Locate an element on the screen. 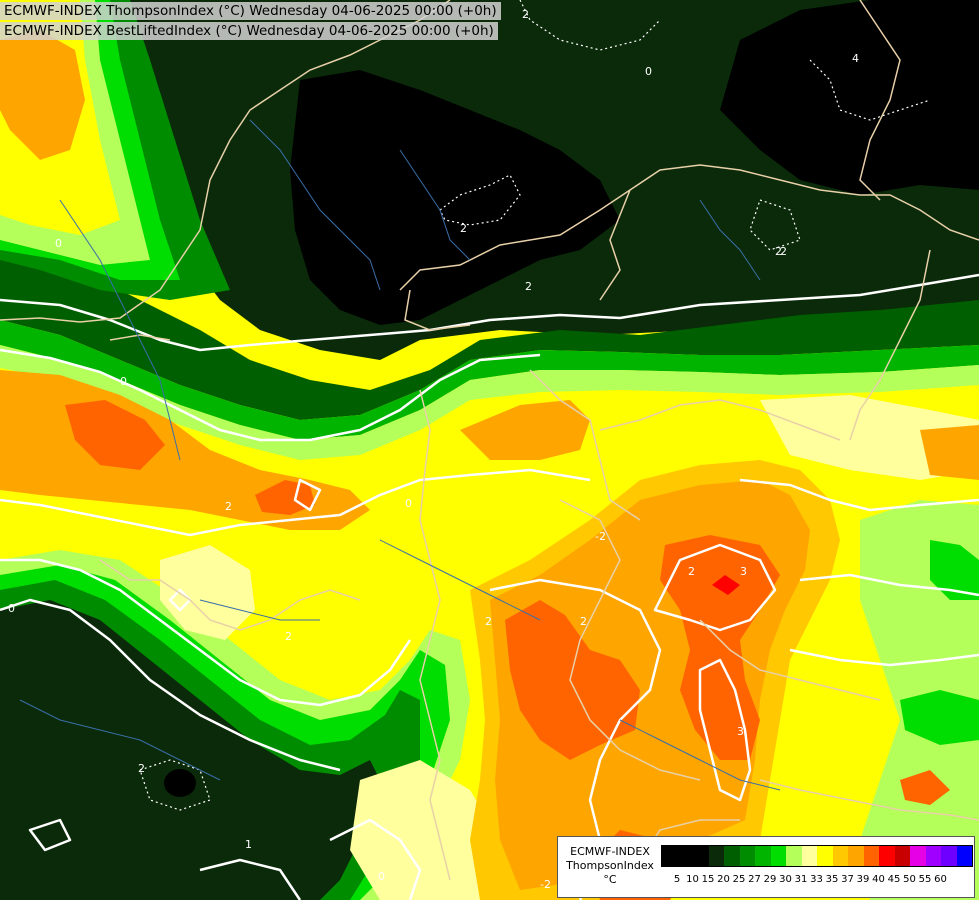  field-dark-green-northeast-gap is located at coordinates (615, 135).